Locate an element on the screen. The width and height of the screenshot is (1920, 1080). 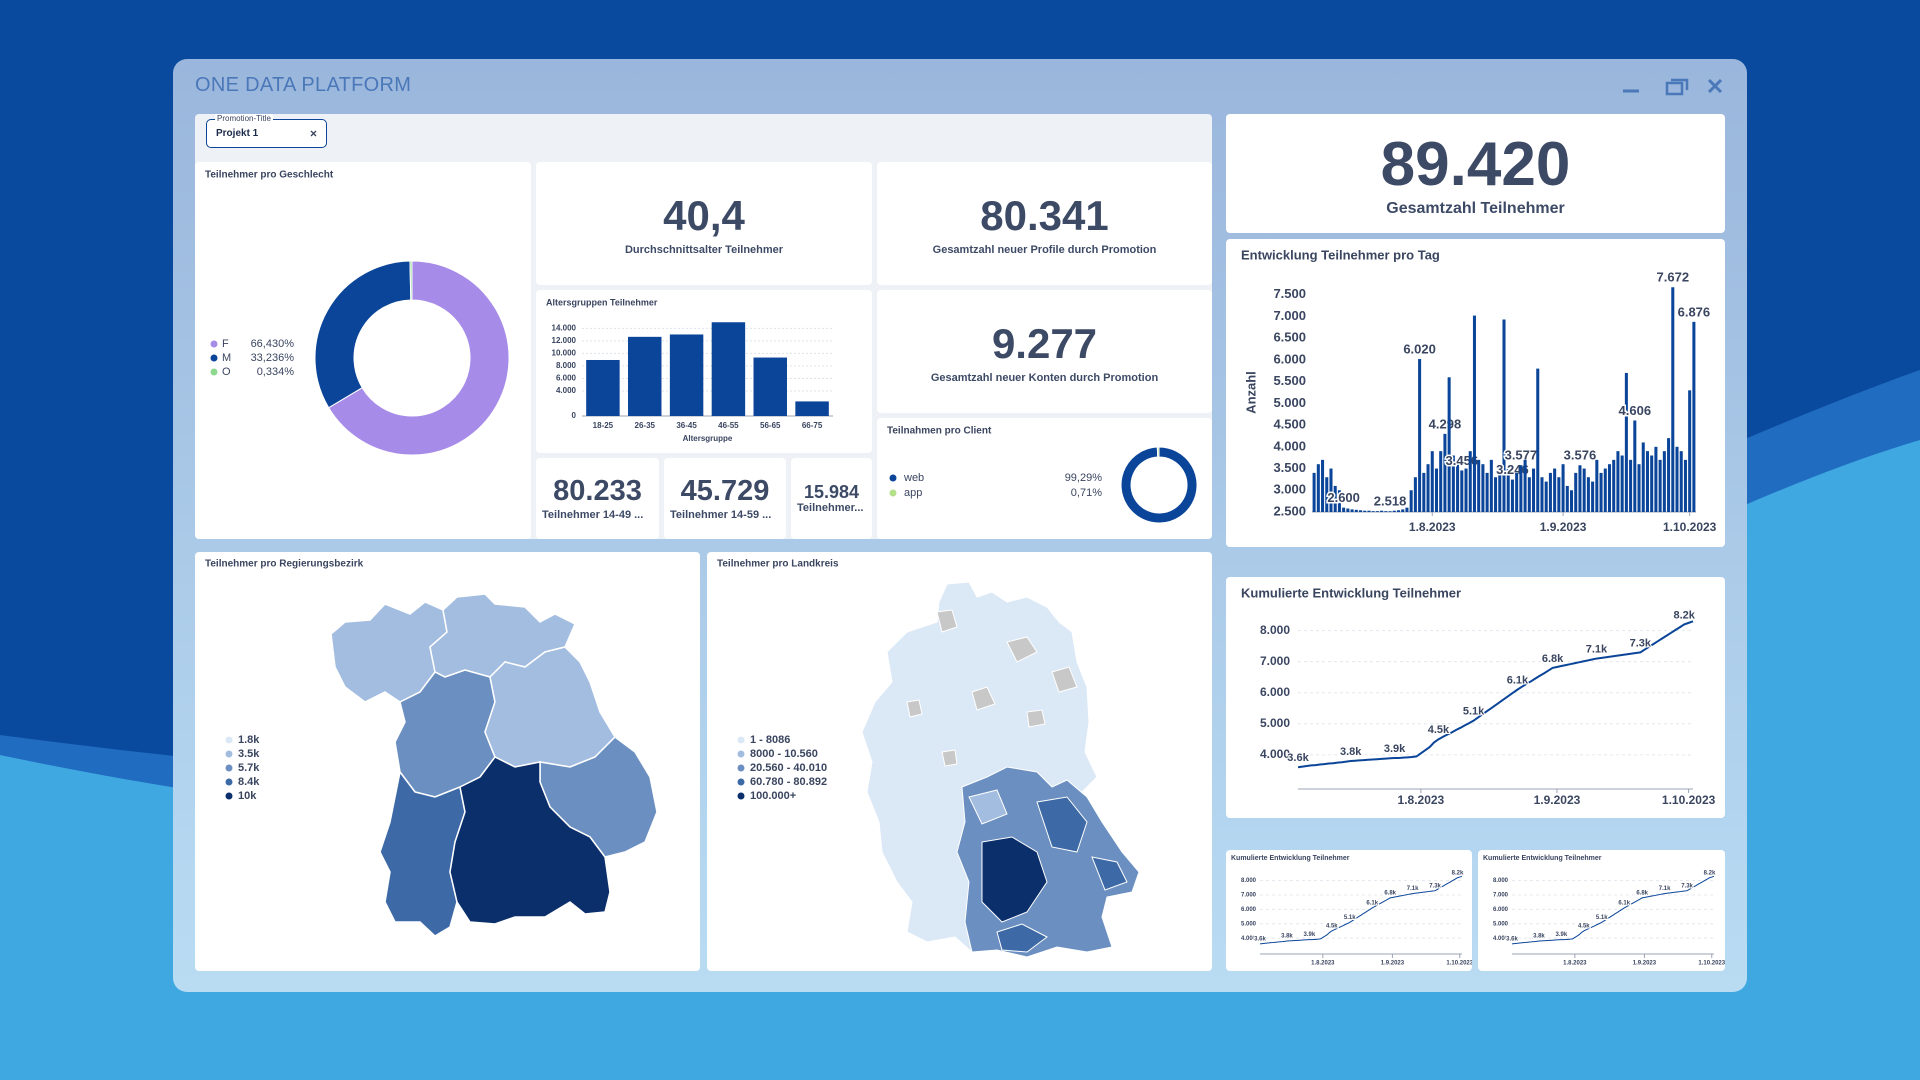
legend-label: F is located at coordinates (225, 344).